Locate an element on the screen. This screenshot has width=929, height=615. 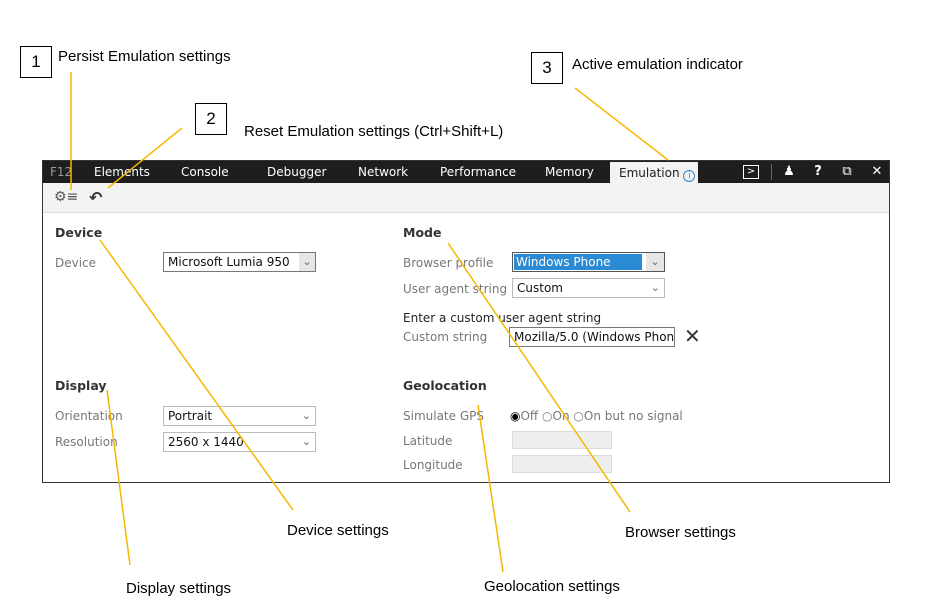
tab-emulation: Emulation i is located at coordinates (654, 172).